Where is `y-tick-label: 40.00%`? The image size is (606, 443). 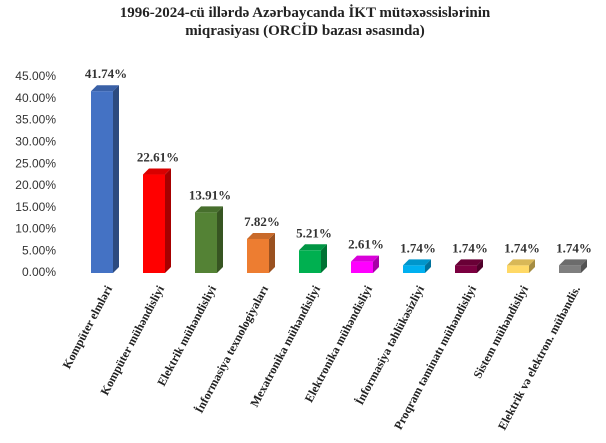
y-tick-label: 40.00% is located at coordinates (35, 98).